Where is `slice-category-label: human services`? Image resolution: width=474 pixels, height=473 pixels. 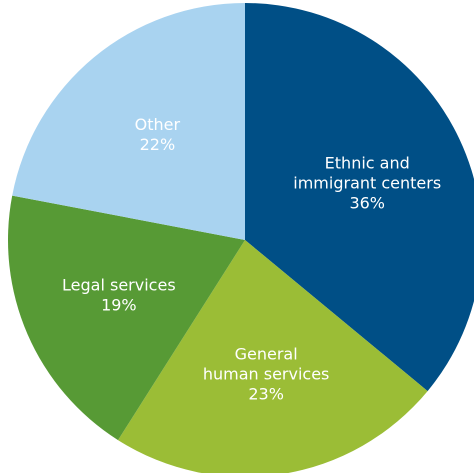 slice-category-label: human services is located at coordinates (266, 373).